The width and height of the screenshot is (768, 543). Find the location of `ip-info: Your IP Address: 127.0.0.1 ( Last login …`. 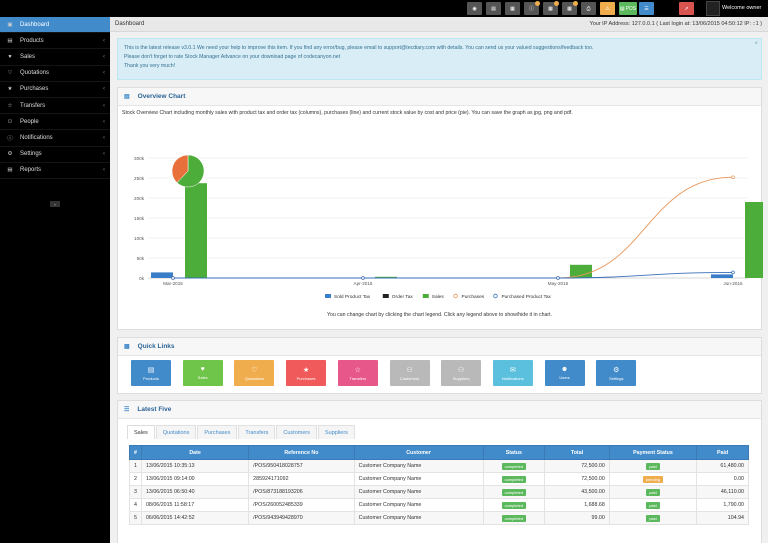

ip-info: Your IP Address: 127.0.0.1 ( Last login … is located at coordinates (675, 24).